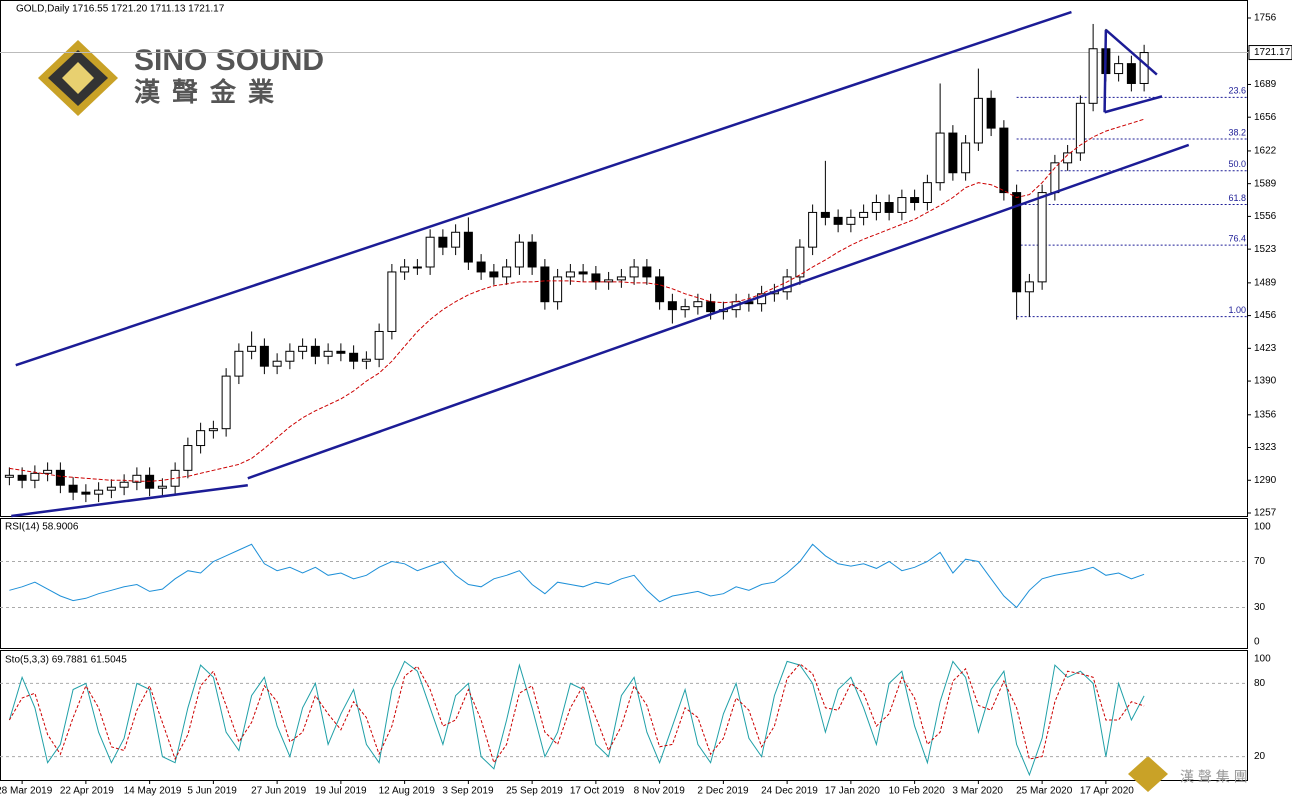  What do you see at coordinates (1237, 164) in the screenshot?
I see `fib-label: 50.0` at bounding box center [1237, 164].